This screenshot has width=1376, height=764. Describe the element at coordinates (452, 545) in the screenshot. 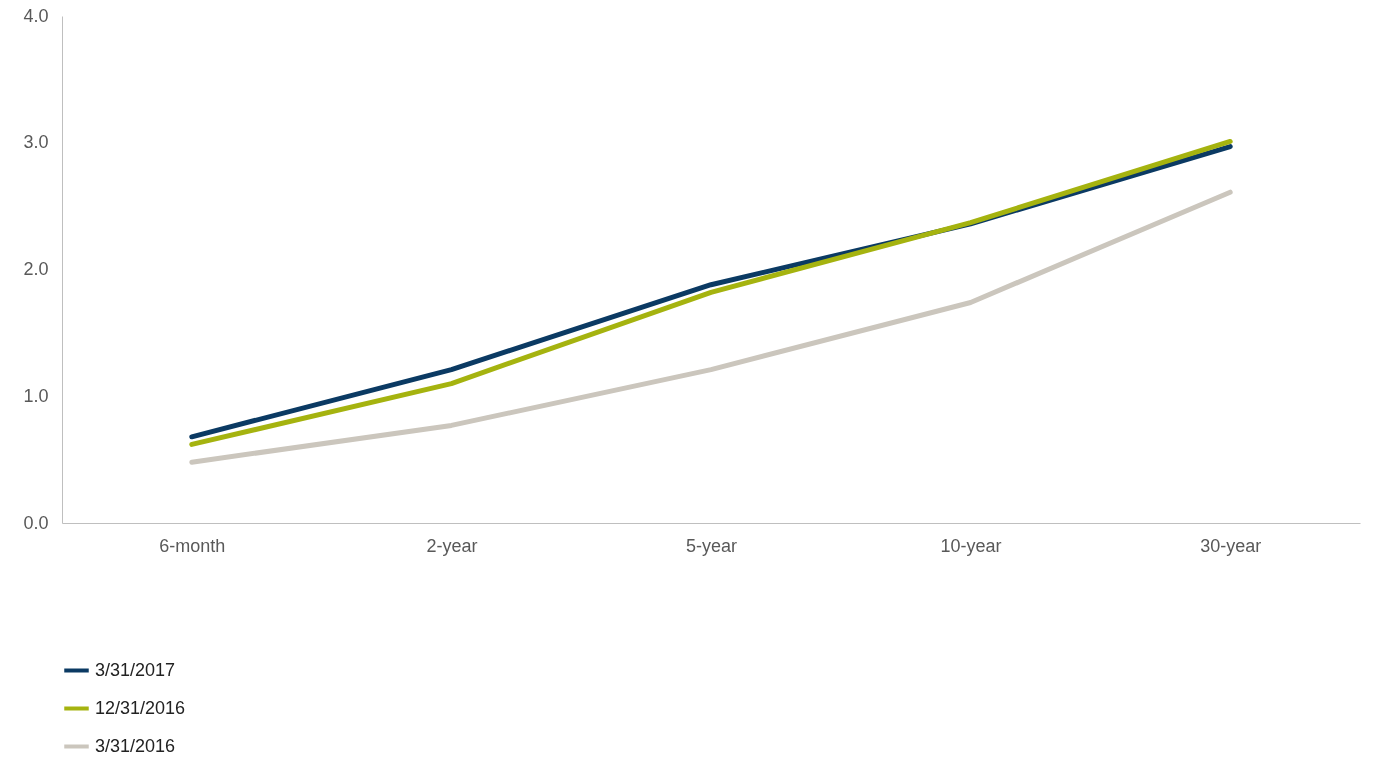

I see `x-tick-label: 2-year` at that location.